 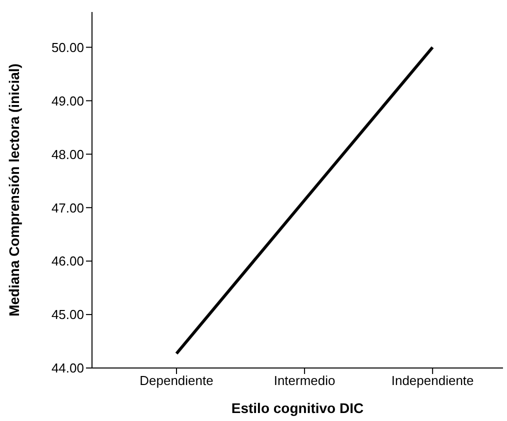 I want to click on y-tick-label: 50.00, so click(x=67, y=47).